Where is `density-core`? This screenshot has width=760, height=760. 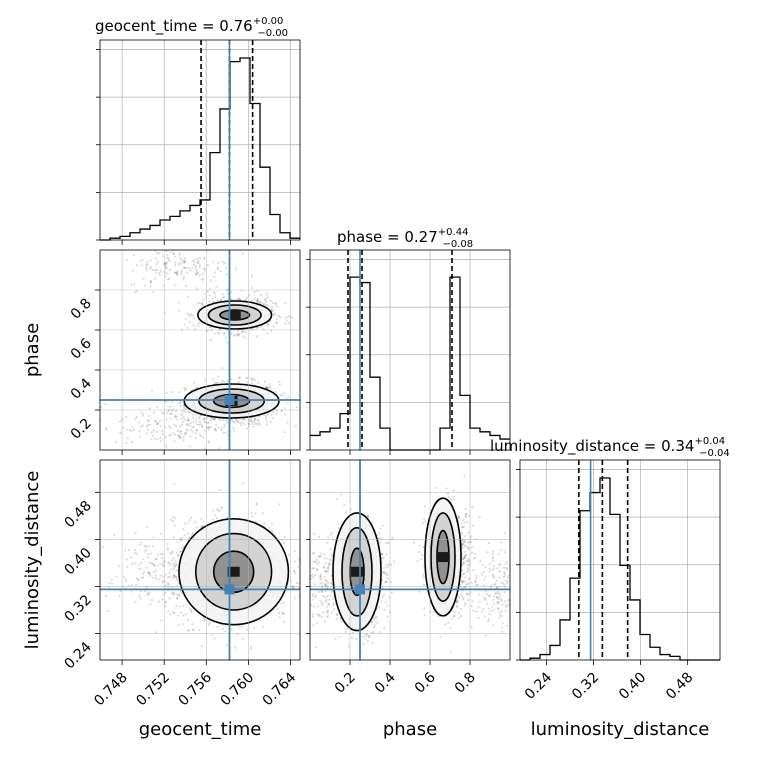 density-core is located at coordinates (234, 315).